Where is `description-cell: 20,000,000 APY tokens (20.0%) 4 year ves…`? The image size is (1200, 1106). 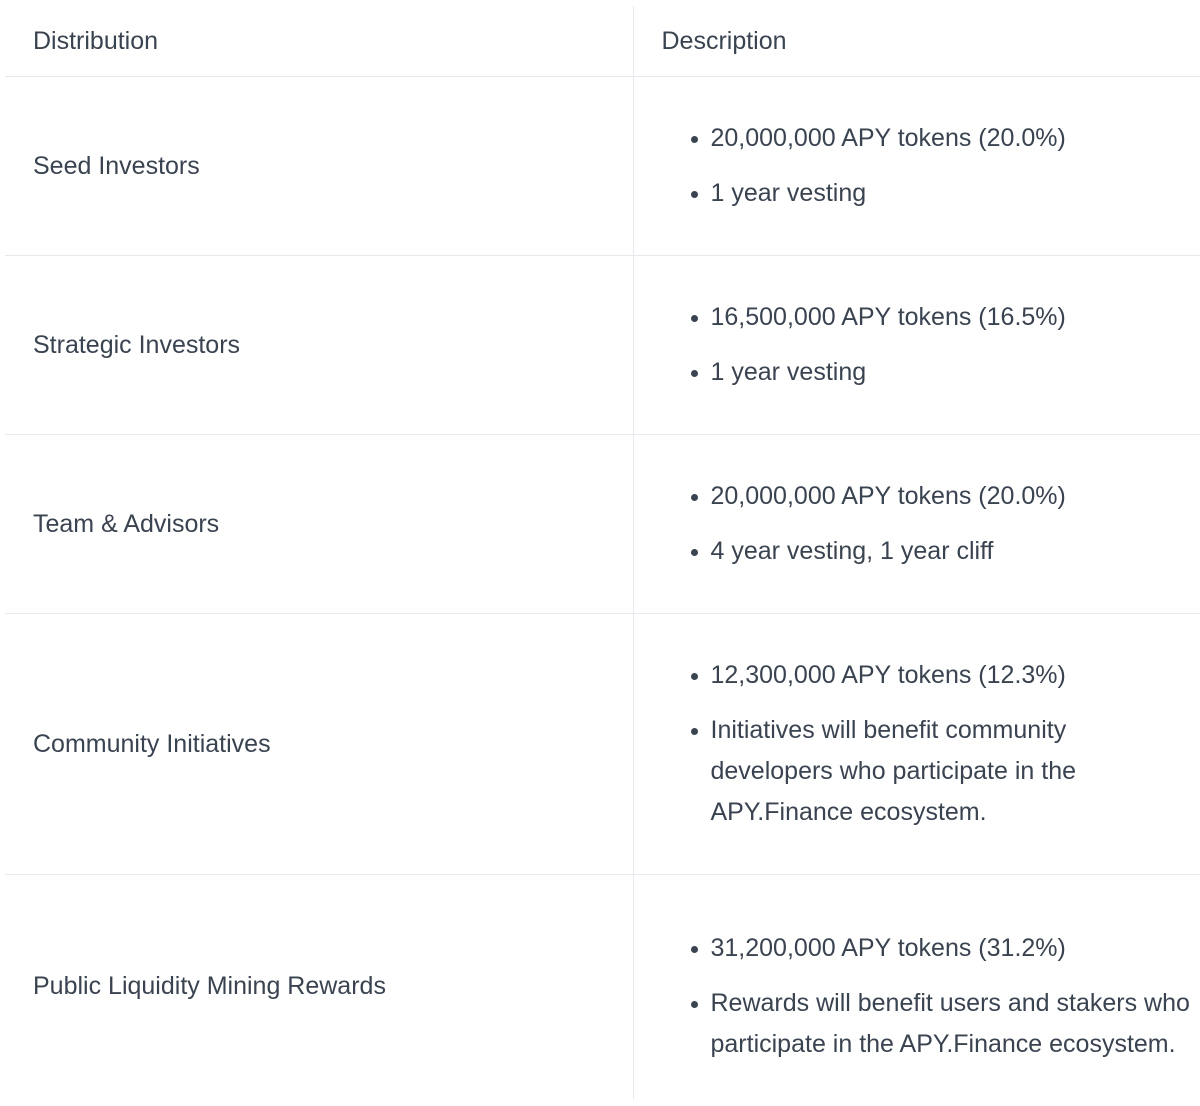
description-cell: 20,000,000 APY tokens (20.0%) 4 year ves… is located at coordinates (916, 524).